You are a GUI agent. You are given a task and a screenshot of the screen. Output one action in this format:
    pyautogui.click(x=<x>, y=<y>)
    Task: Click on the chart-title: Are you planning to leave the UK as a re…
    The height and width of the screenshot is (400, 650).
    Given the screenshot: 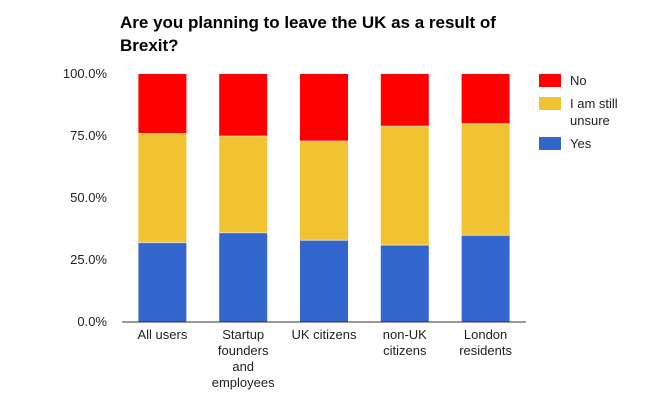 What is the action you would take?
    pyautogui.click(x=308, y=34)
    